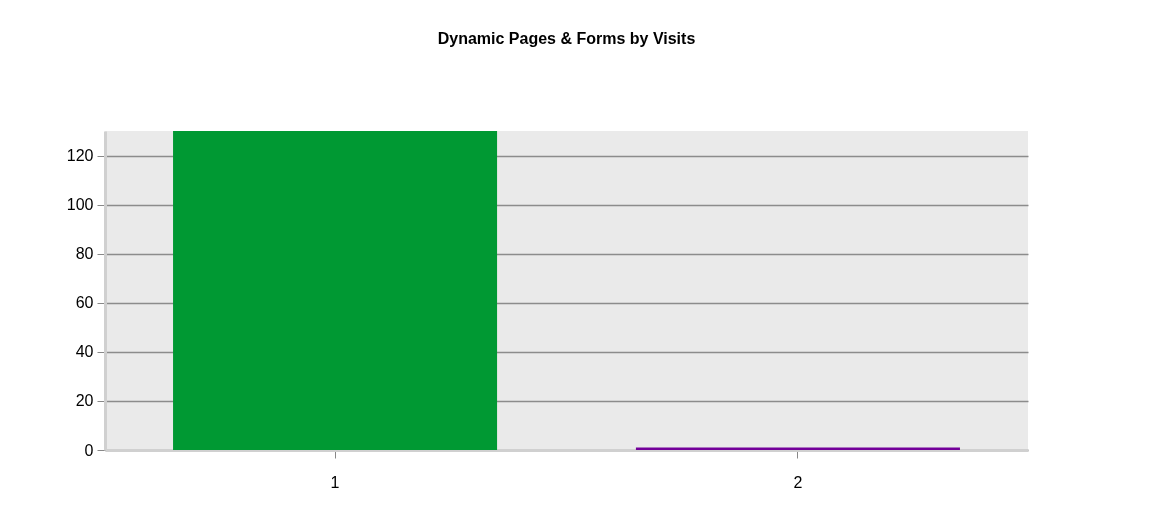  What do you see at coordinates (84, 352) in the screenshot?
I see `y-tick-label: 40` at bounding box center [84, 352].